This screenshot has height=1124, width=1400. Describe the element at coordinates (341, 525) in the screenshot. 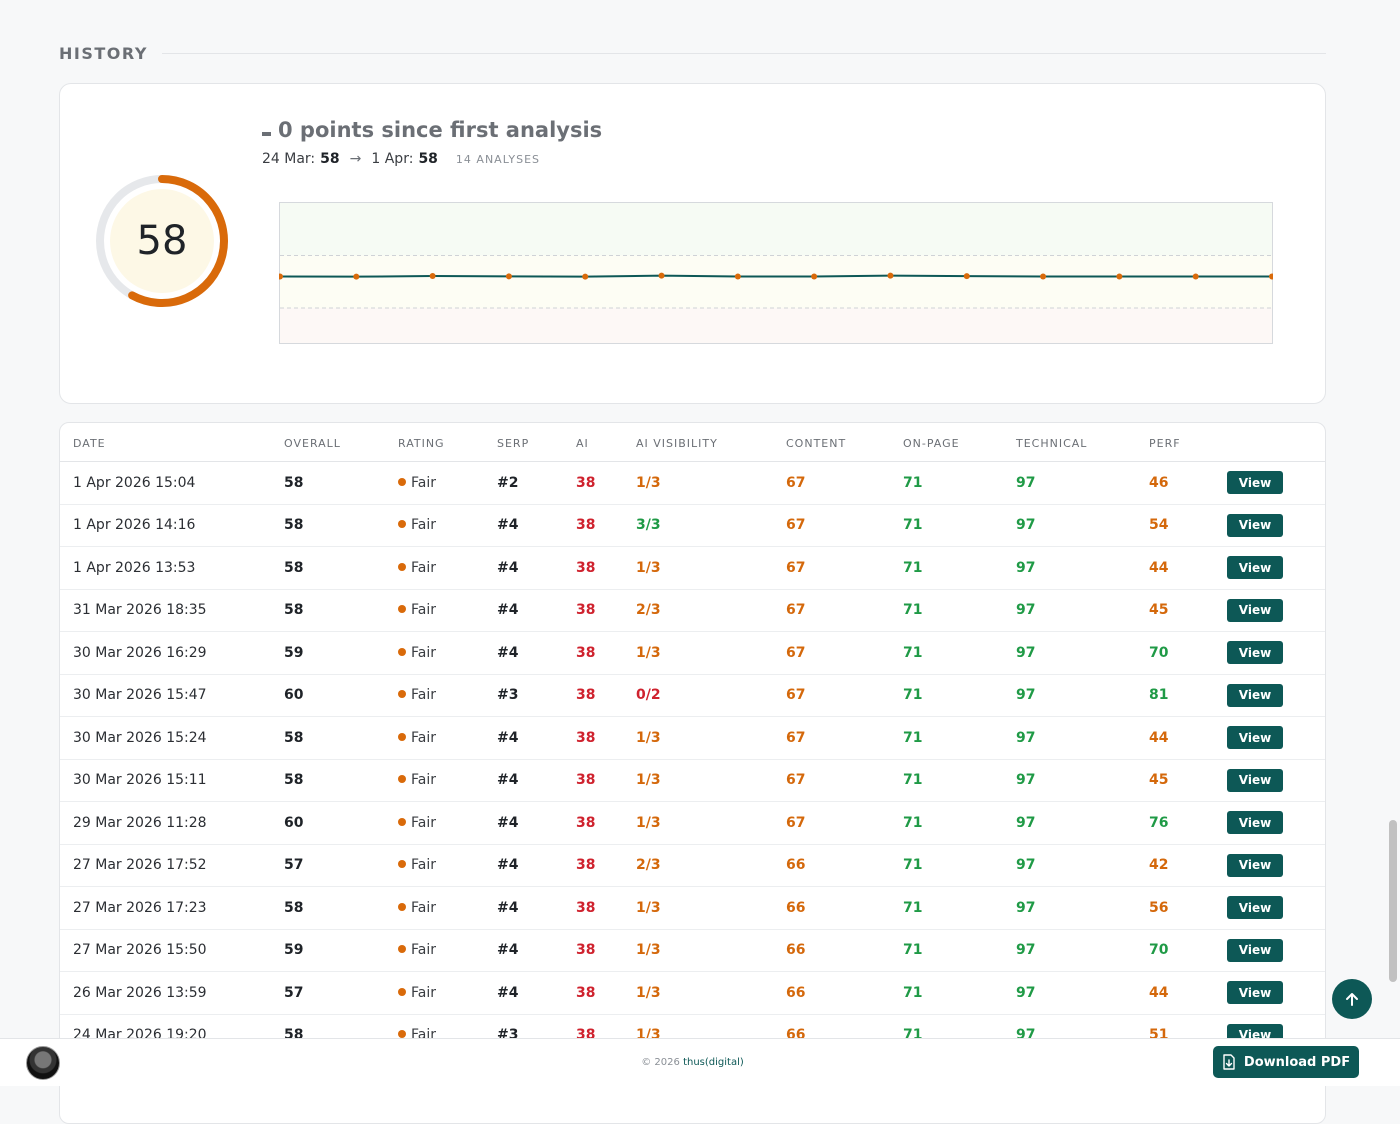

I see `overall-cell: 58` at that location.